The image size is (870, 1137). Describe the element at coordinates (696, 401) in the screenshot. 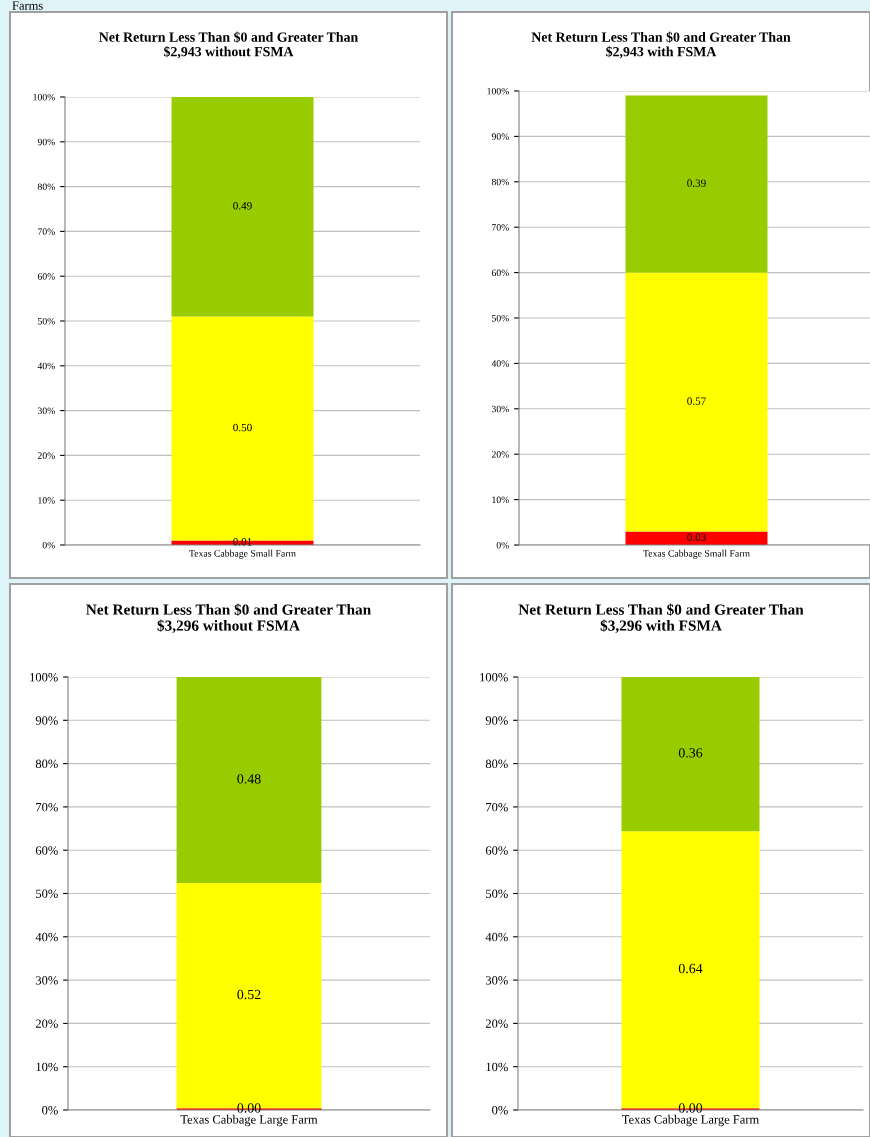

I see `data-label: 0.57` at that location.